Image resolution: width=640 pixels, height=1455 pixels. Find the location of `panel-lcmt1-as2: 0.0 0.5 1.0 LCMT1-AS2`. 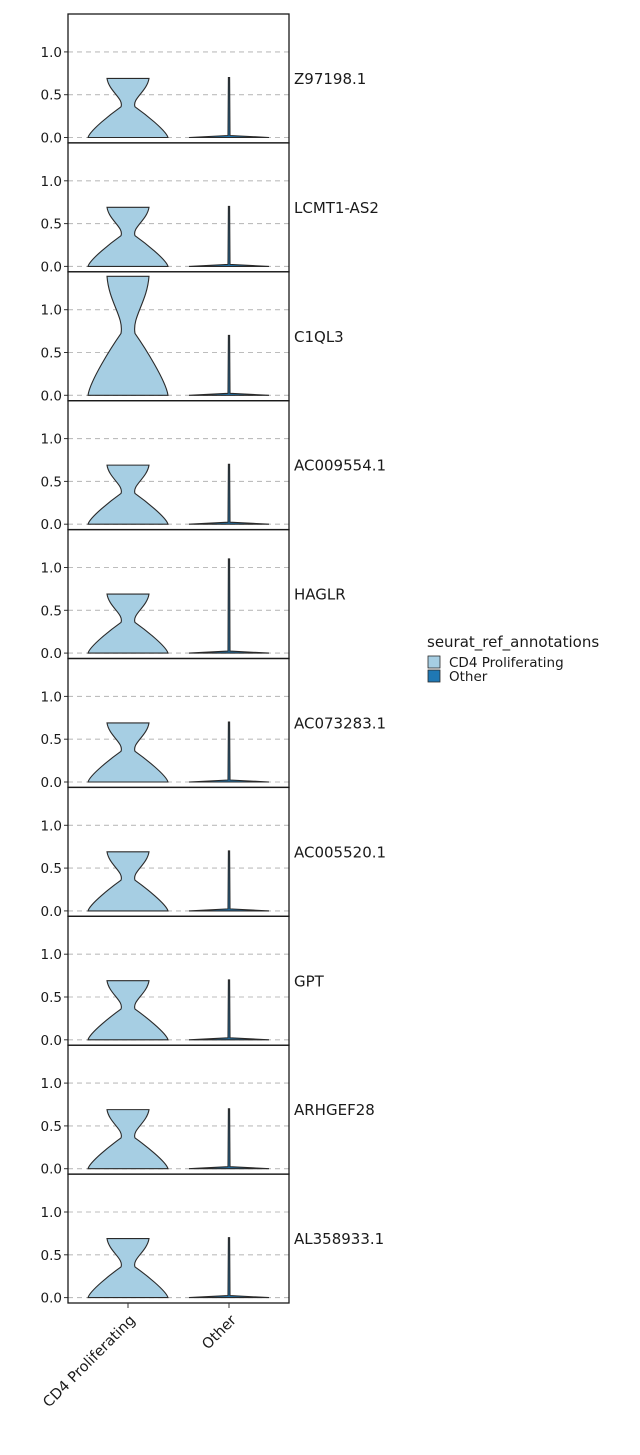

panel-lcmt1-as2: 0.0 0.5 1.0 LCMT1-AS2 is located at coordinates (210, 208).